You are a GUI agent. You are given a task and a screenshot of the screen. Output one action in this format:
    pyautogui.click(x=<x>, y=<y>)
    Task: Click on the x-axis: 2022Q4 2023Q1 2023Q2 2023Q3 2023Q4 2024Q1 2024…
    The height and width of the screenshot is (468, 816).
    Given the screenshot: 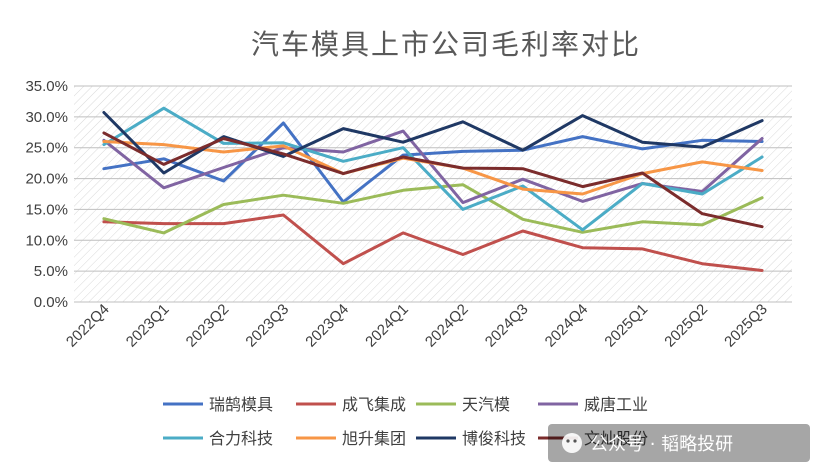 What is the action you would take?
    pyautogui.click(x=417, y=326)
    